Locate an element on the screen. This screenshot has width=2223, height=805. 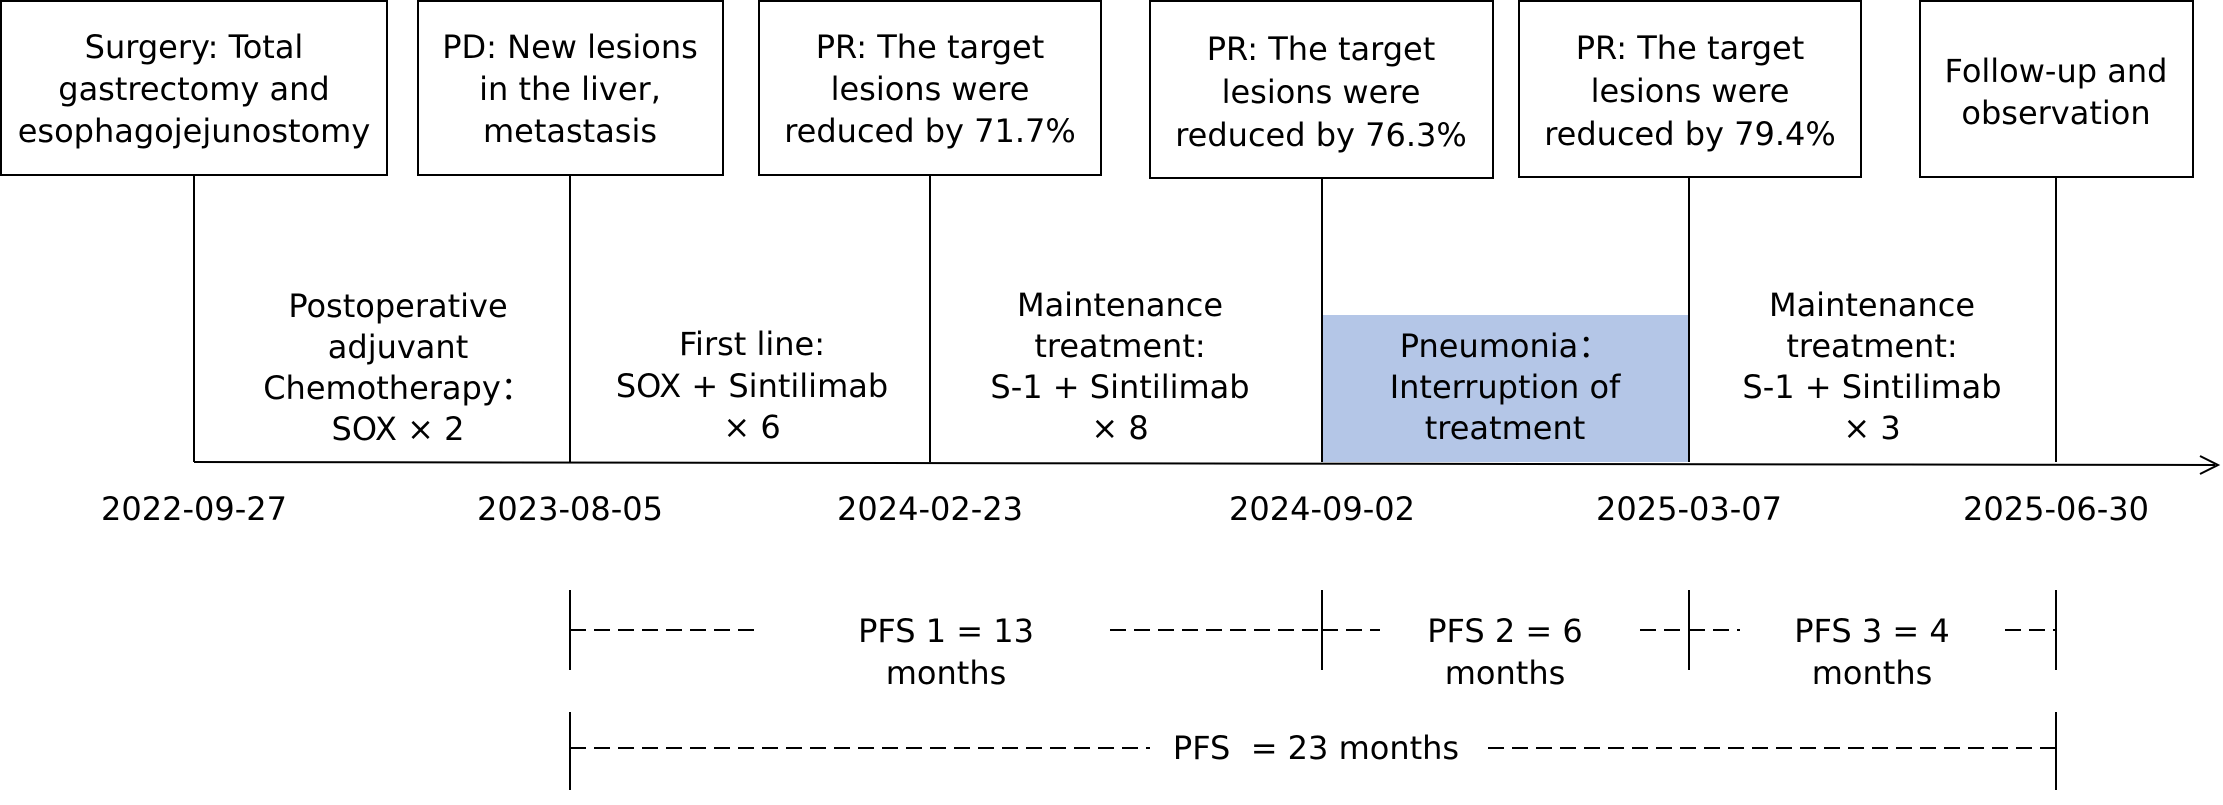
event-line: PD: New lesions is located at coordinates (570, 47).